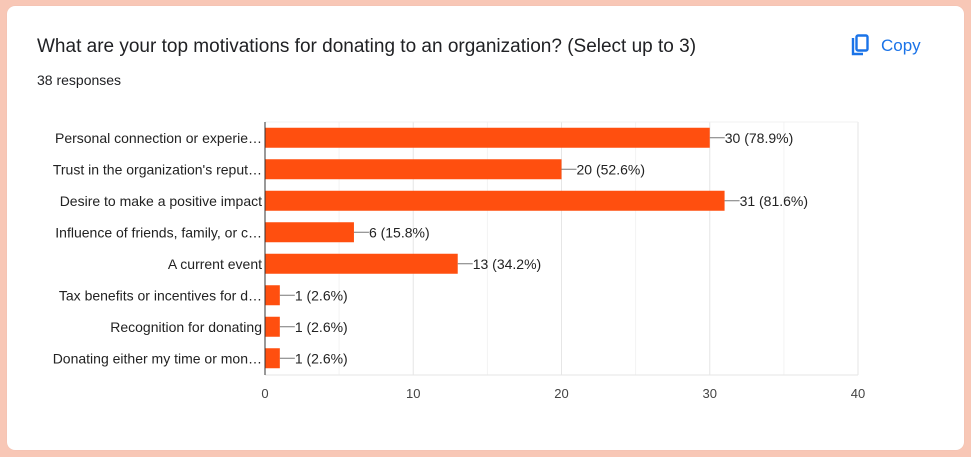  What do you see at coordinates (710, 393) in the screenshot?
I see `x-tick-label: 30` at bounding box center [710, 393].